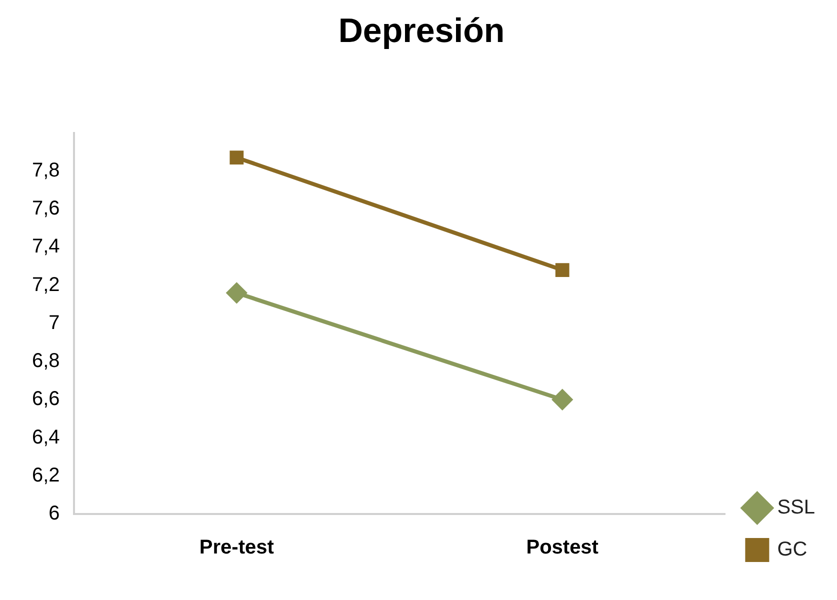 The height and width of the screenshot is (600, 837). What do you see at coordinates (792, 549) in the screenshot?
I see `legend-label: GC` at bounding box center [792, 549].